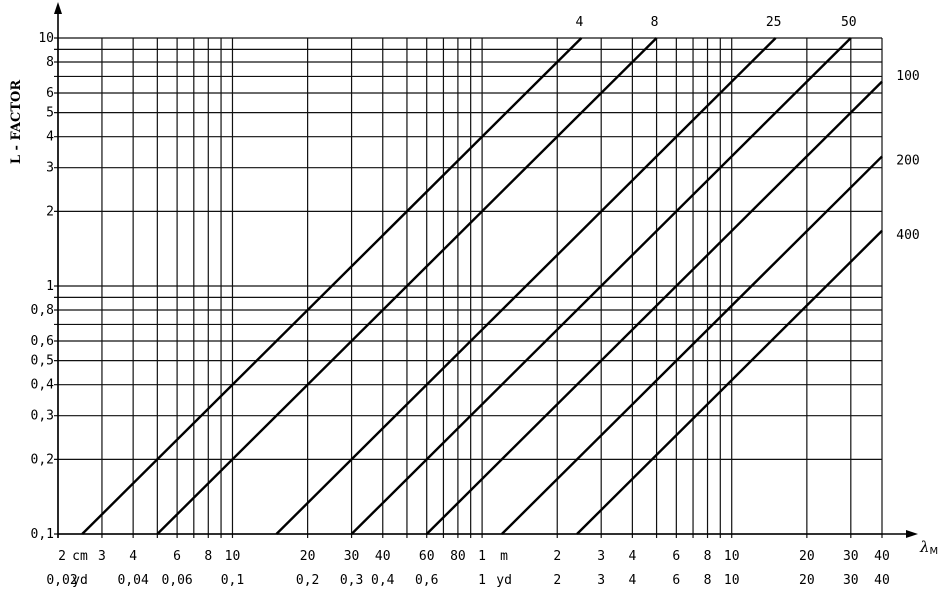 The height and width of the screenshot is (602, 951). What do you see at coordinates (383, 580) in the screenshot?
I see `x-imperial-tick-label: 0,4` at bounding box center [383, 580].